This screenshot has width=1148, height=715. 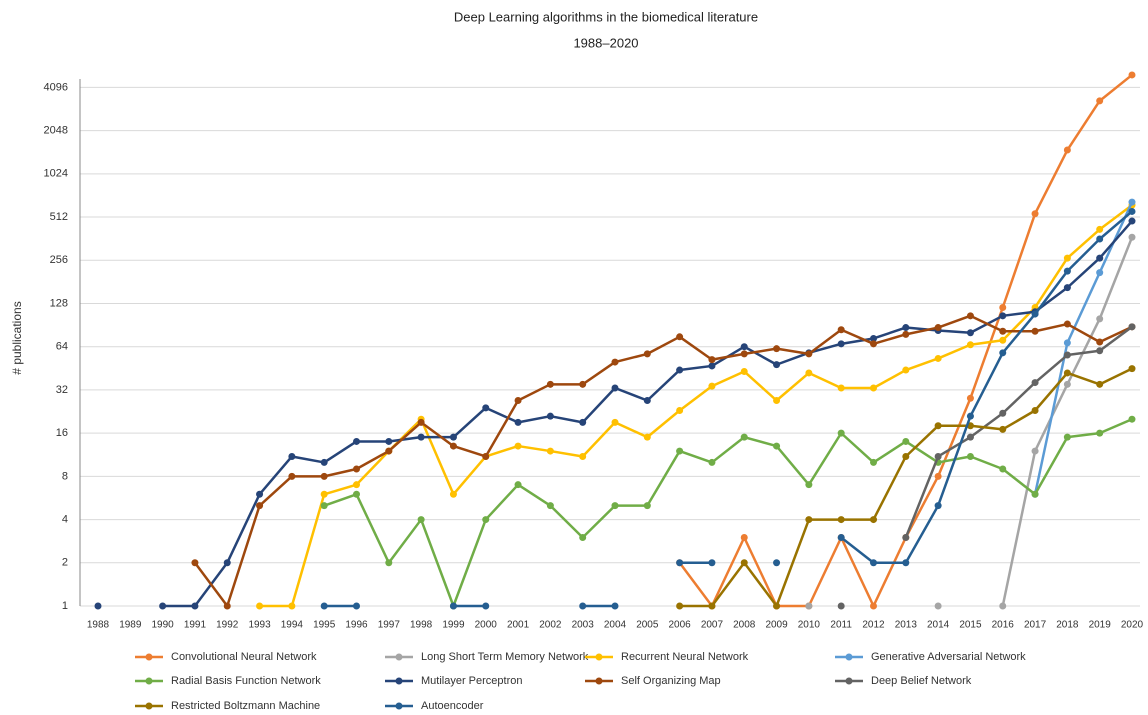 I want to click on y-tick-label: 1, so click(x=65, y=606).